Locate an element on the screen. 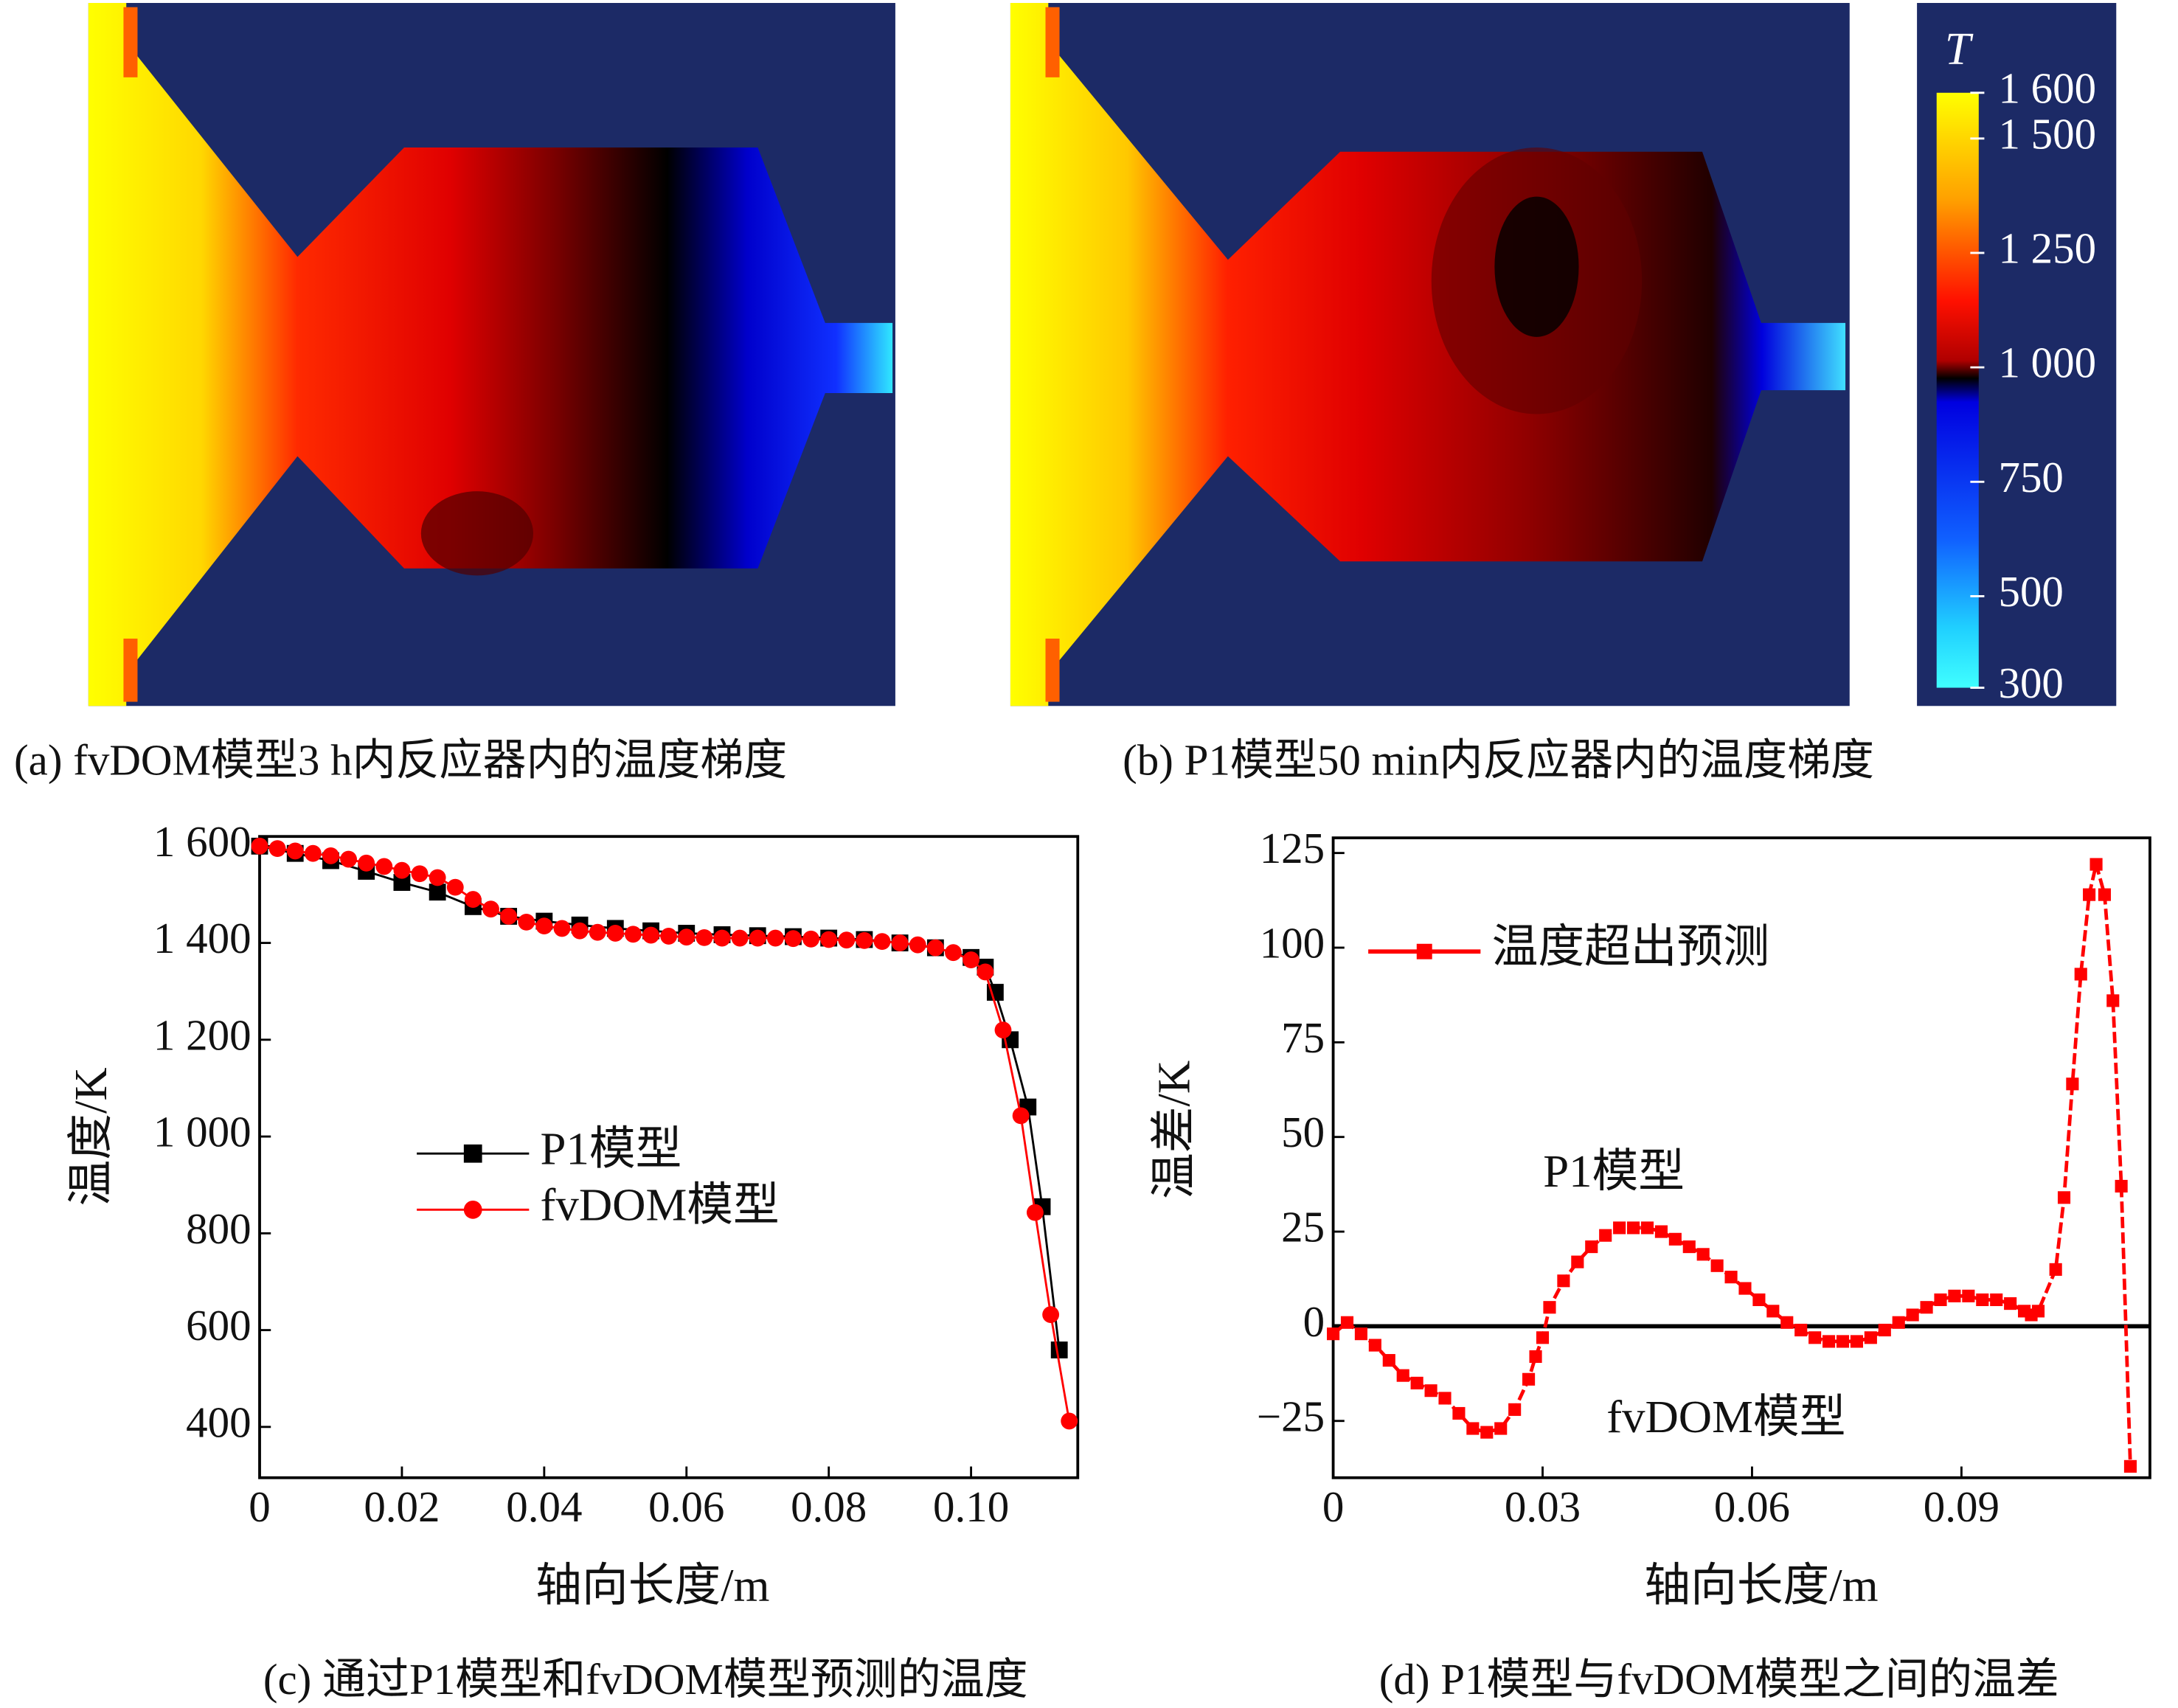 This screenshot has width=2178, height=1708. caption: (c) 通过P1模型和fvDOM模型预测的温度 is located at coordinates (645, 1680).